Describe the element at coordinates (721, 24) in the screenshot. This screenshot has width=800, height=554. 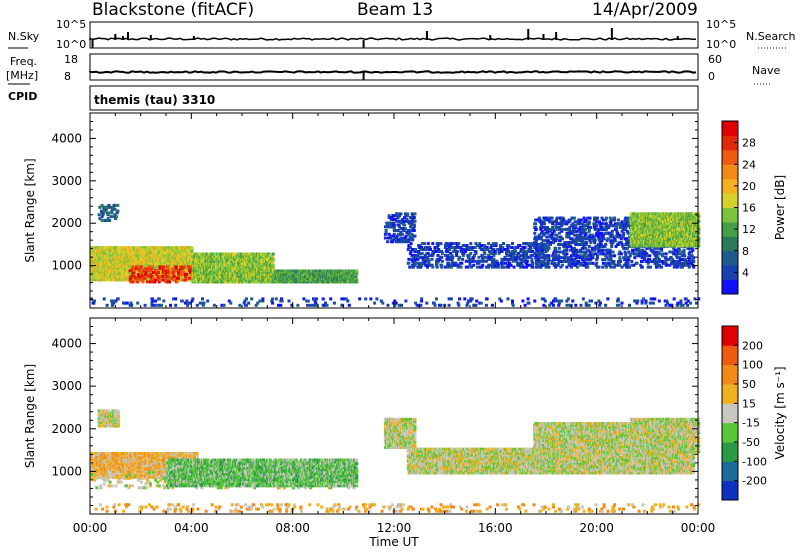
I see `nsearch-tick-top: 10^5` at that location.